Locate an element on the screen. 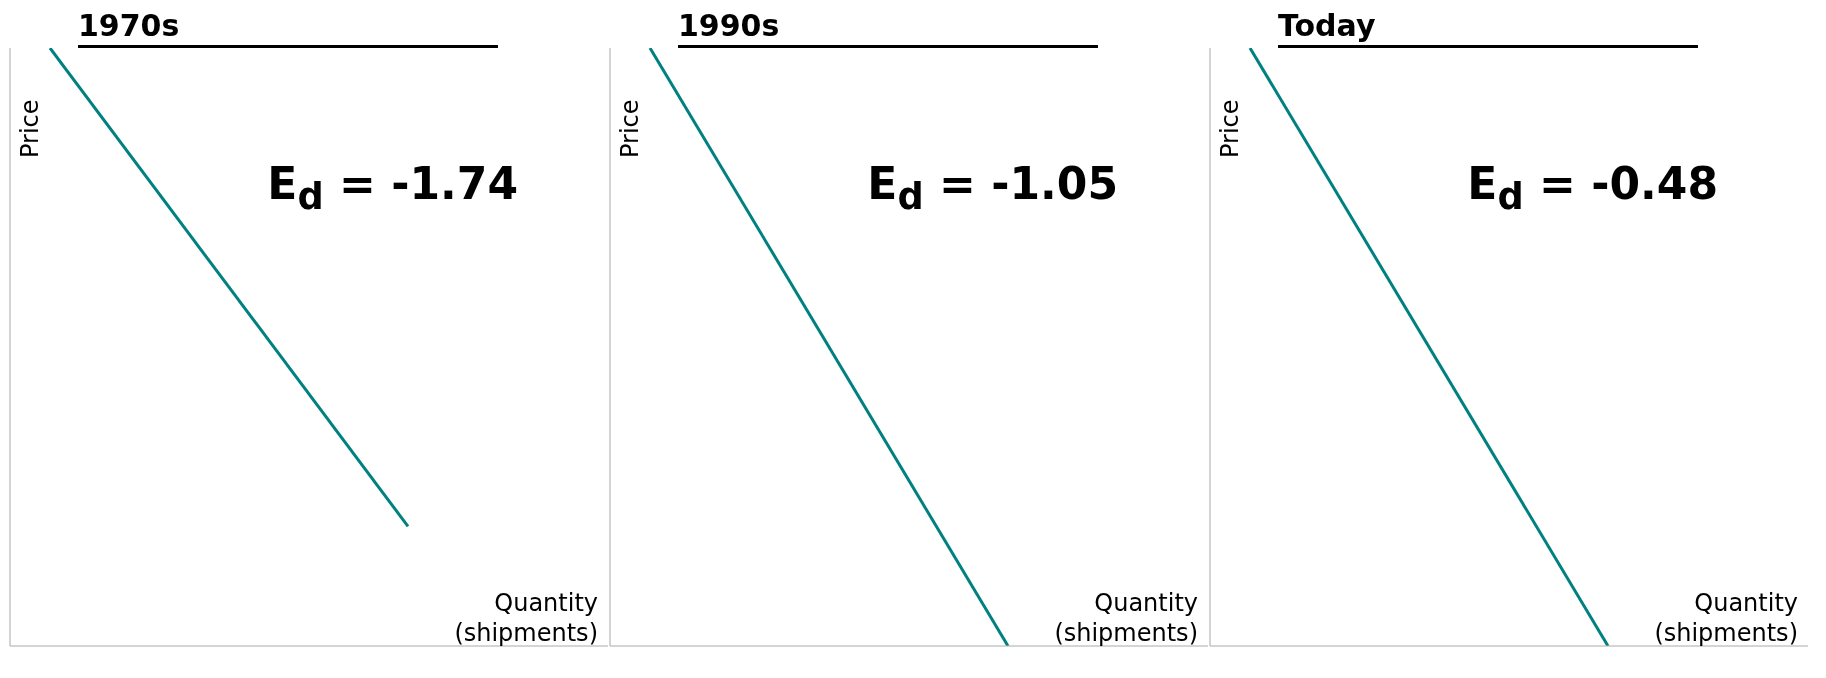  chart-title: Today is located at coordinates (1488, 28).